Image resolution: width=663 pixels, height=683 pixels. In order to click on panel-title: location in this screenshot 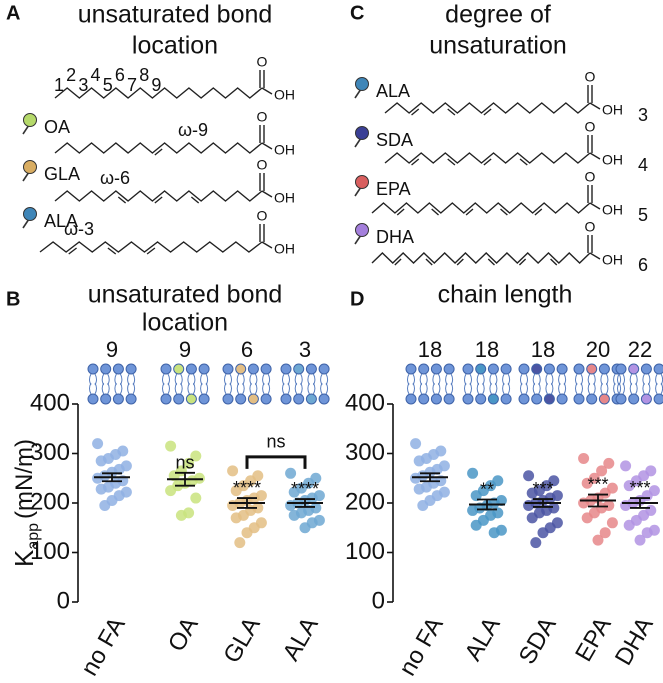, I will do `click(175, 46)`.